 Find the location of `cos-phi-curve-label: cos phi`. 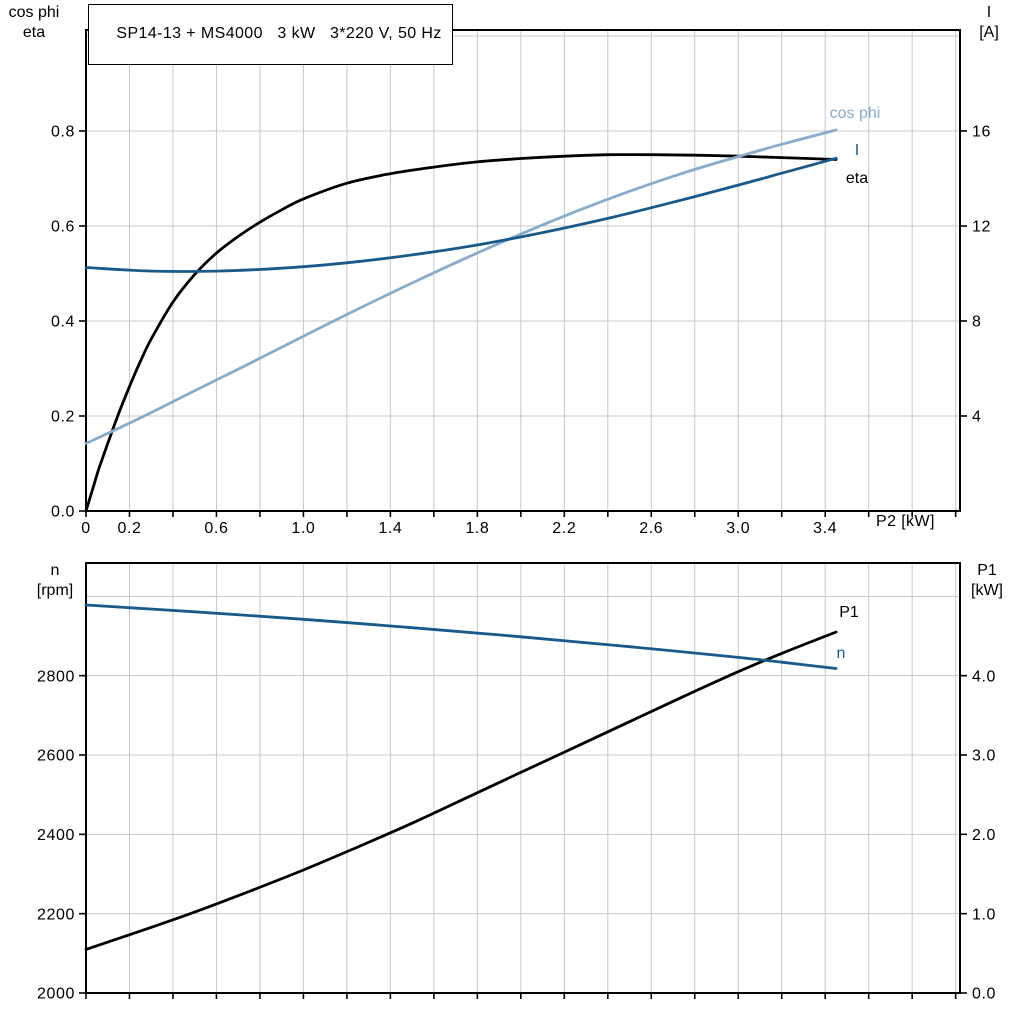

cos-phi-curve-label: cos phi is located at coordinates (855, 113).